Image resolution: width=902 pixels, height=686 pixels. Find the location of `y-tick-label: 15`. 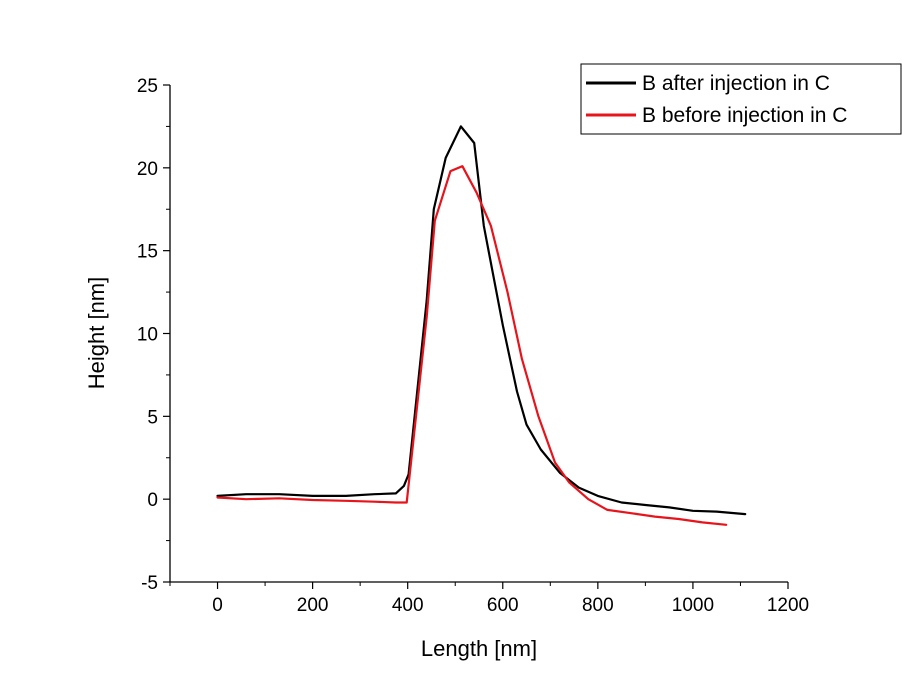

y-tick-label: 15 is located at coordinates (147, 252).